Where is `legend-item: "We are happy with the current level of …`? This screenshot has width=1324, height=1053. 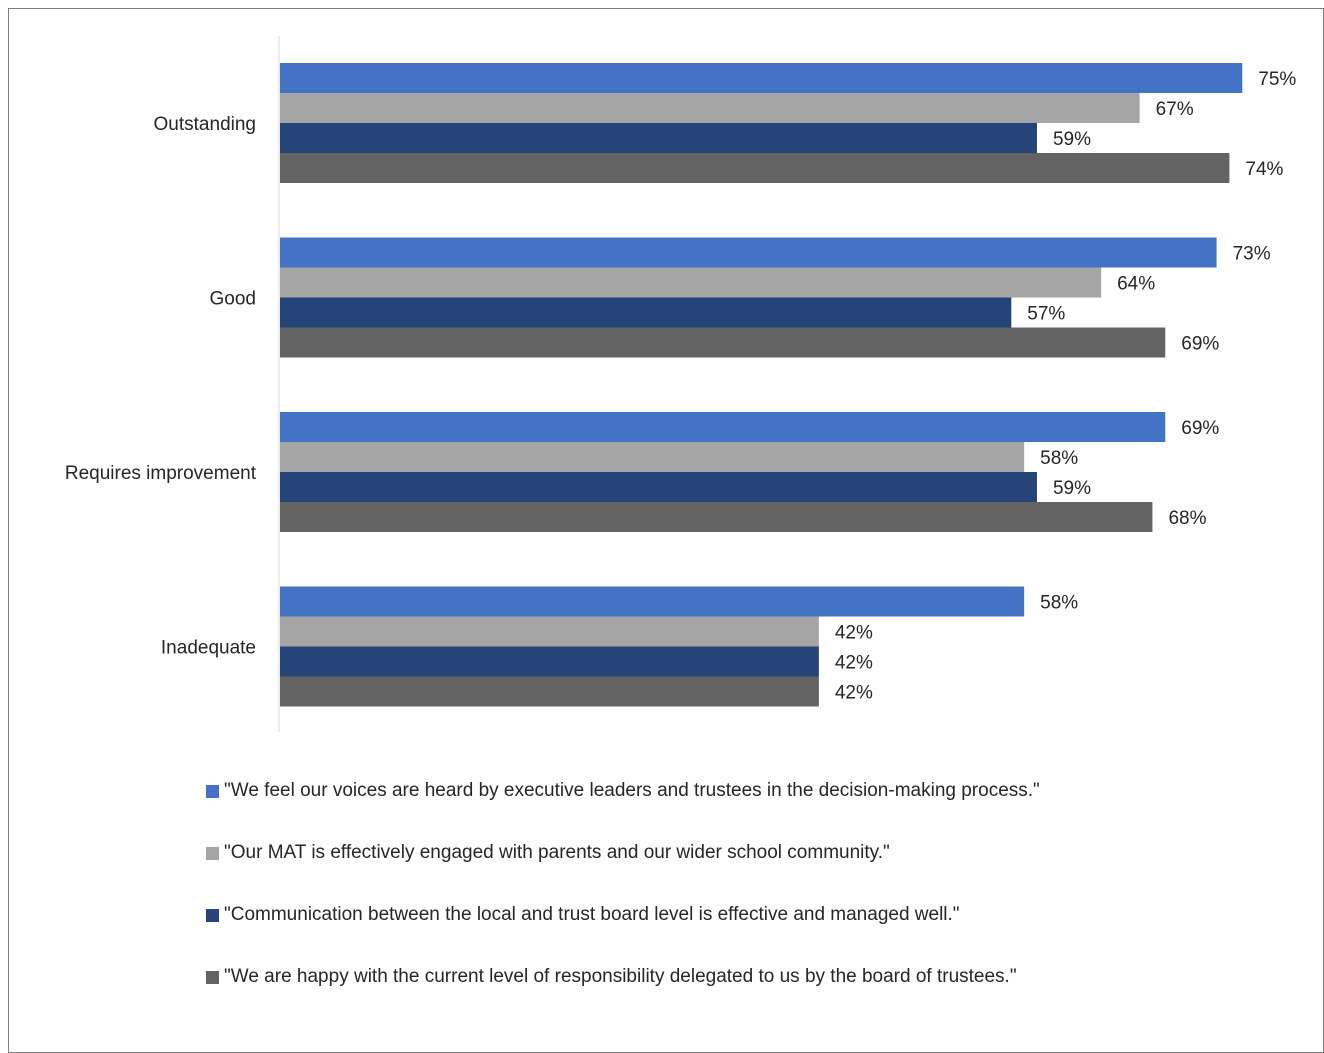
legend-item: "We are happy with the current level of … is located at coordinates (756, 977).